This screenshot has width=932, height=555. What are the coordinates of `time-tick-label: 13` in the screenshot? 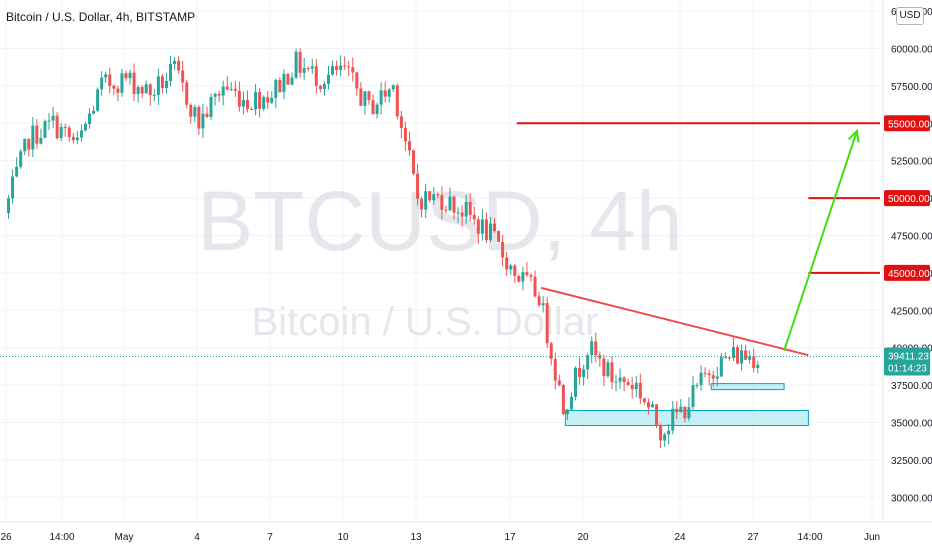 It's located at (416, 537).